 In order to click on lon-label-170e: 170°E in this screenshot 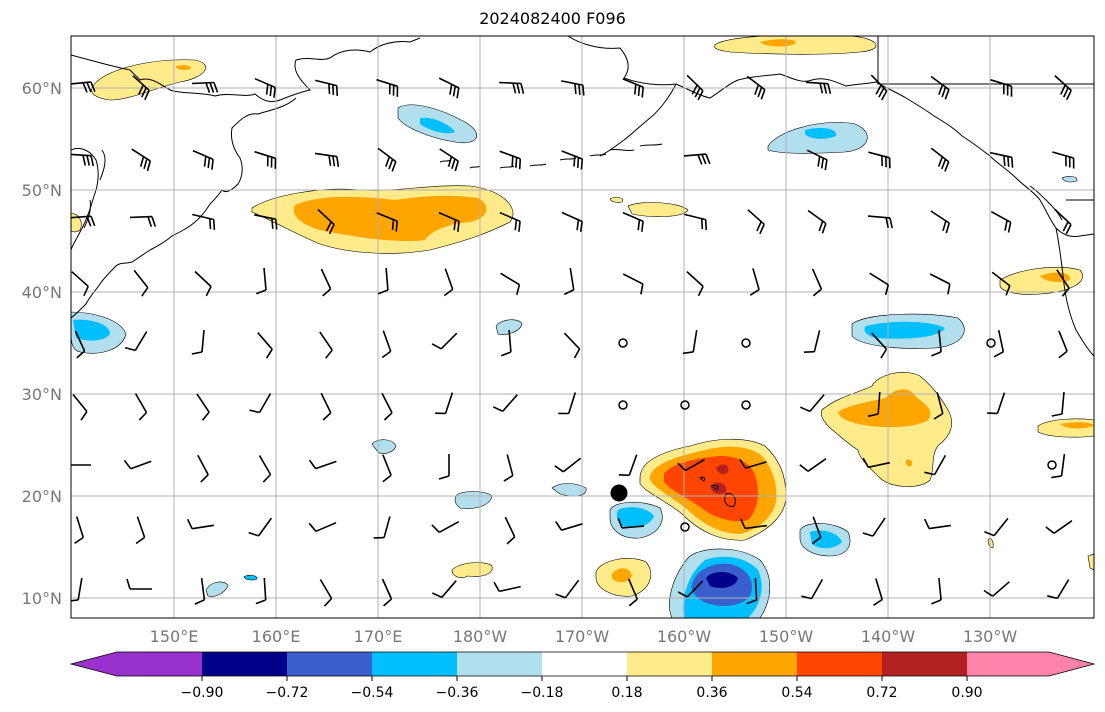, I will do `click(378, 636)`.